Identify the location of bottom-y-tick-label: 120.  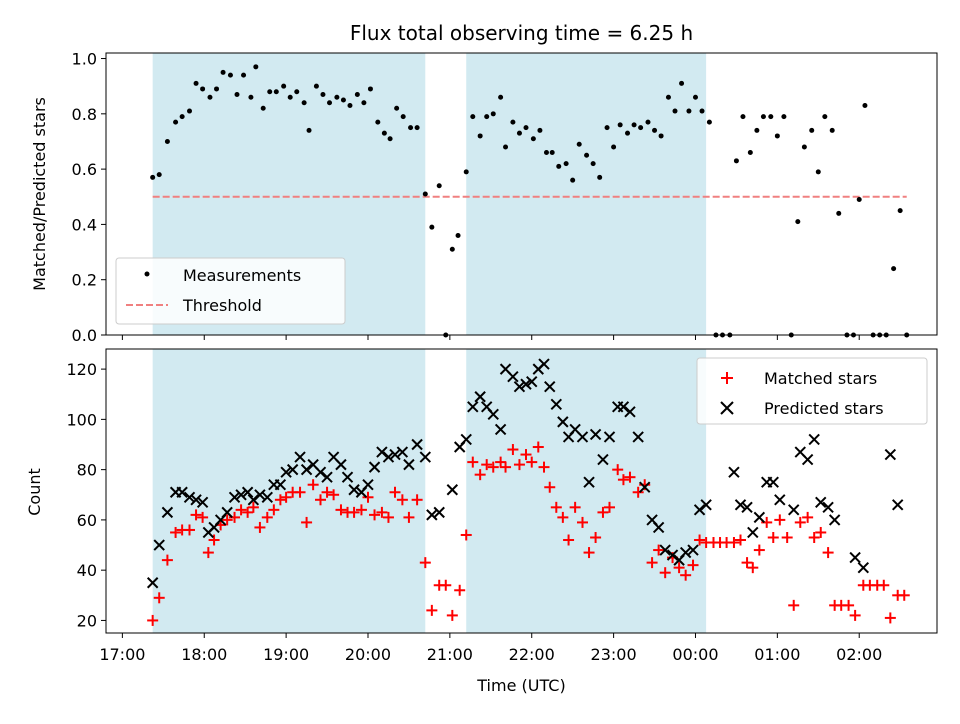
(81, 369).